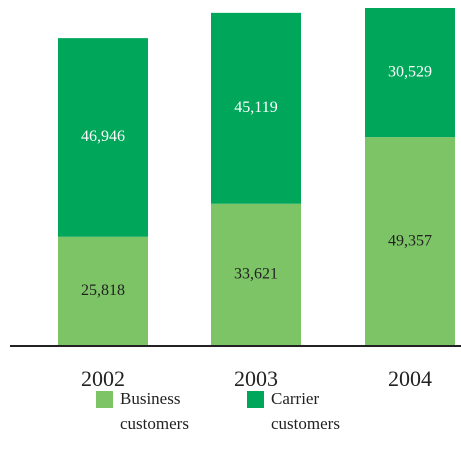 The image size is (461, 459). What do you see at coordinates (256, 378) in the screenshot?
I see `x-tick-label: 2003` at bounding box center [256, 378].